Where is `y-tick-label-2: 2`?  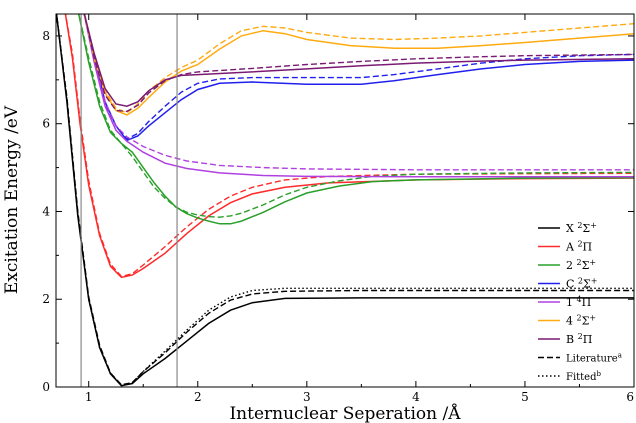
y-tick-label-2: 2 is located at coordinates (46, 299).